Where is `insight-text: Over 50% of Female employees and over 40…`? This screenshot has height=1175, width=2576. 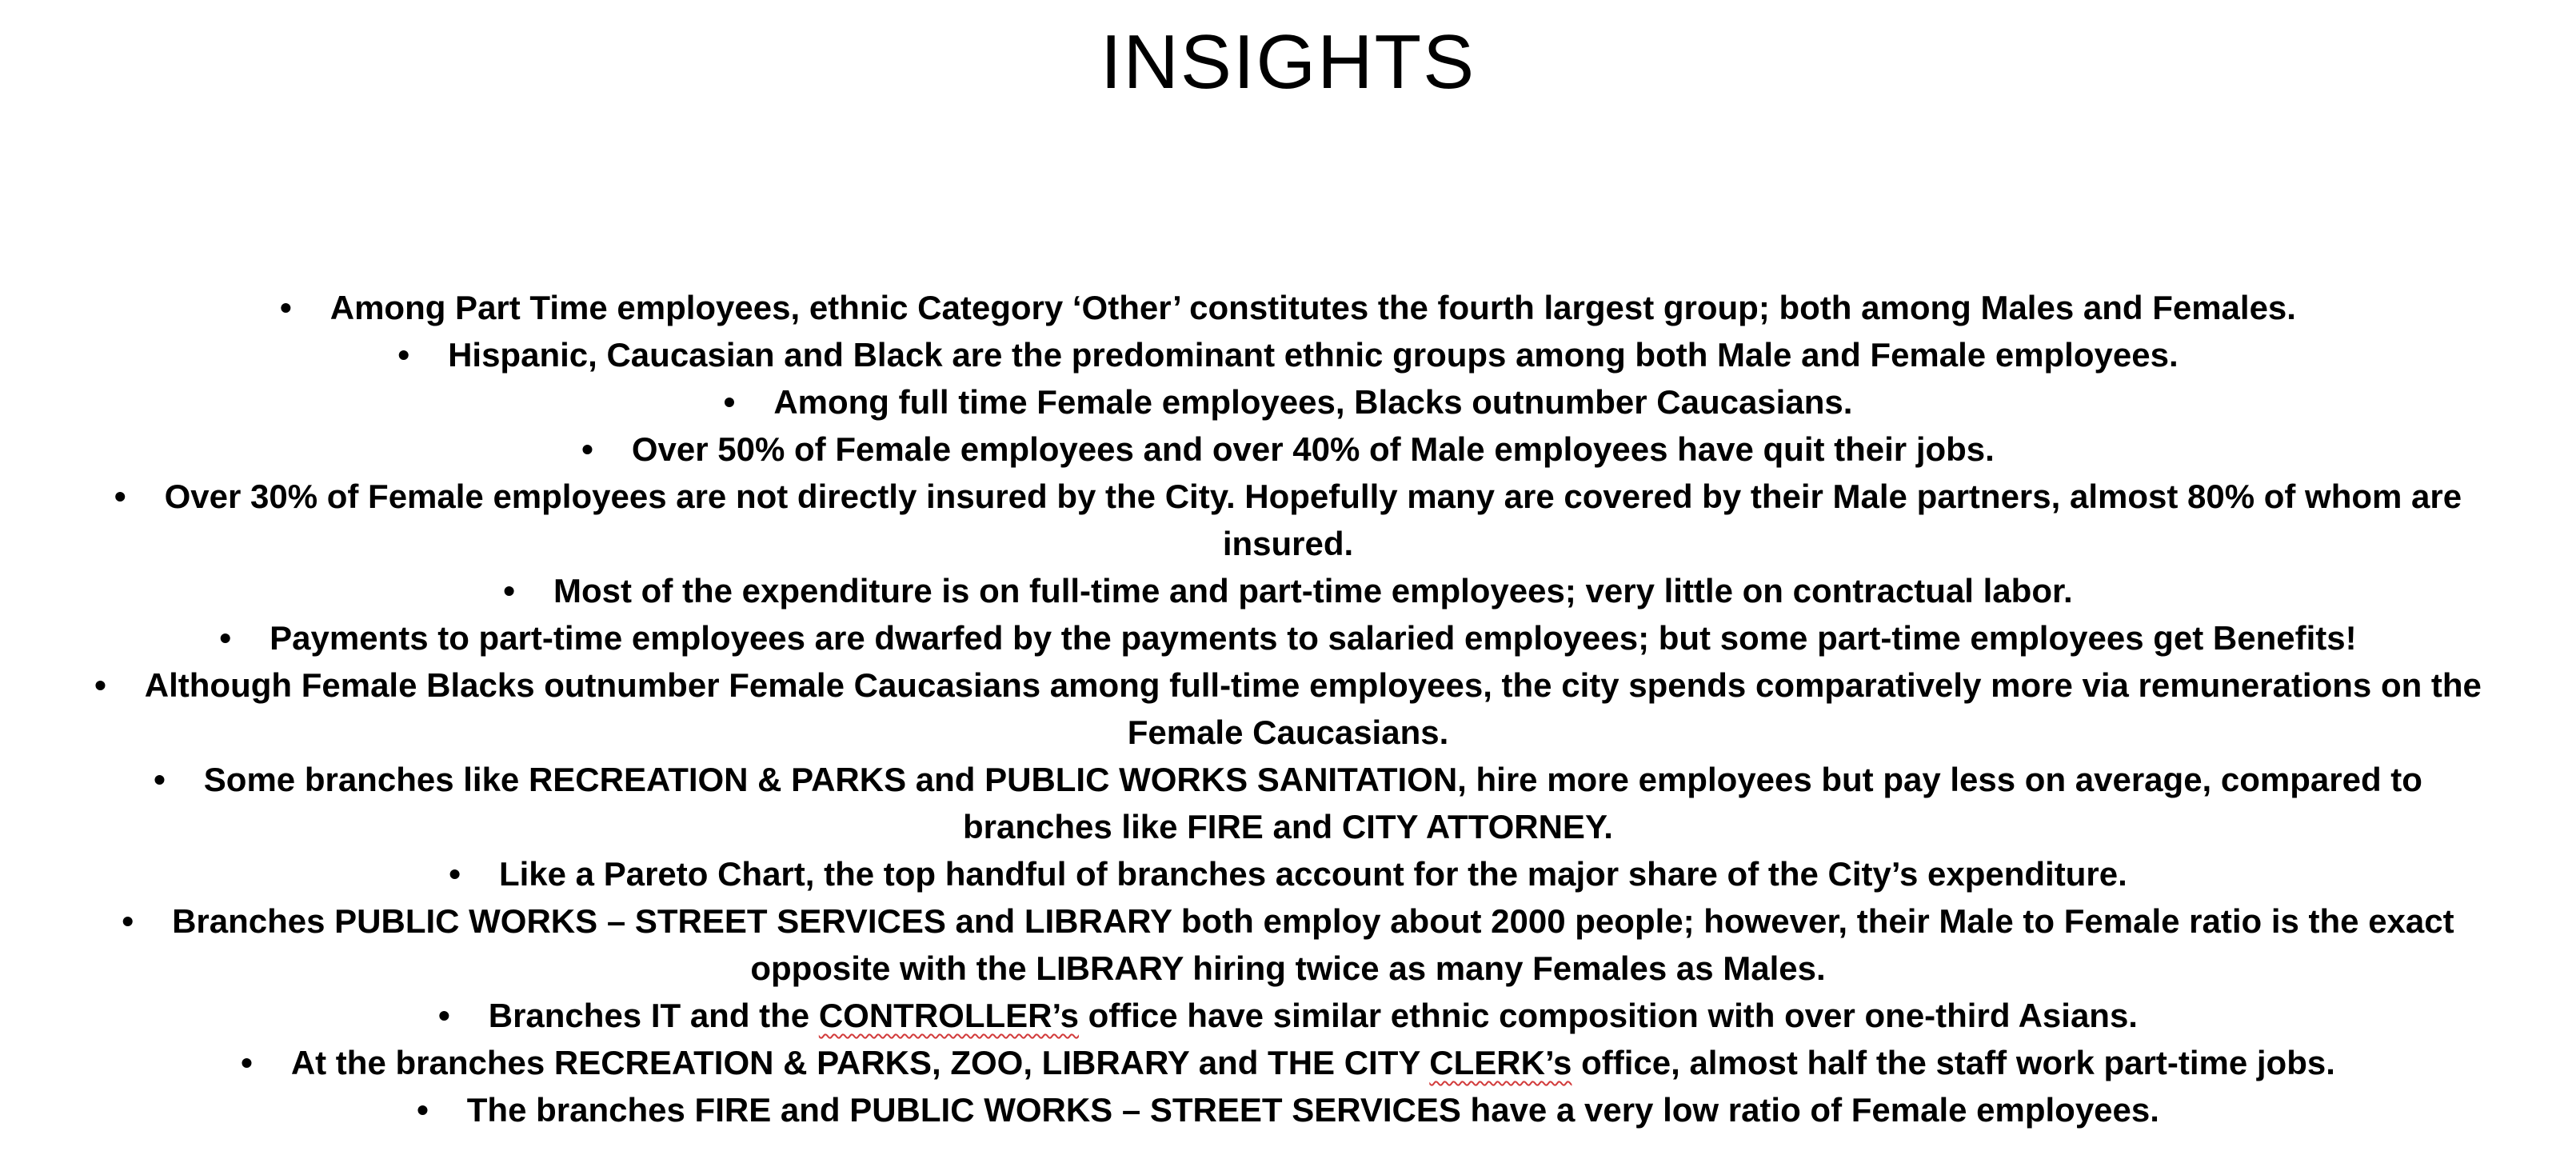
insight-text: Over 50% of Female employees and over 40… is located at coordinates (1313, 449).